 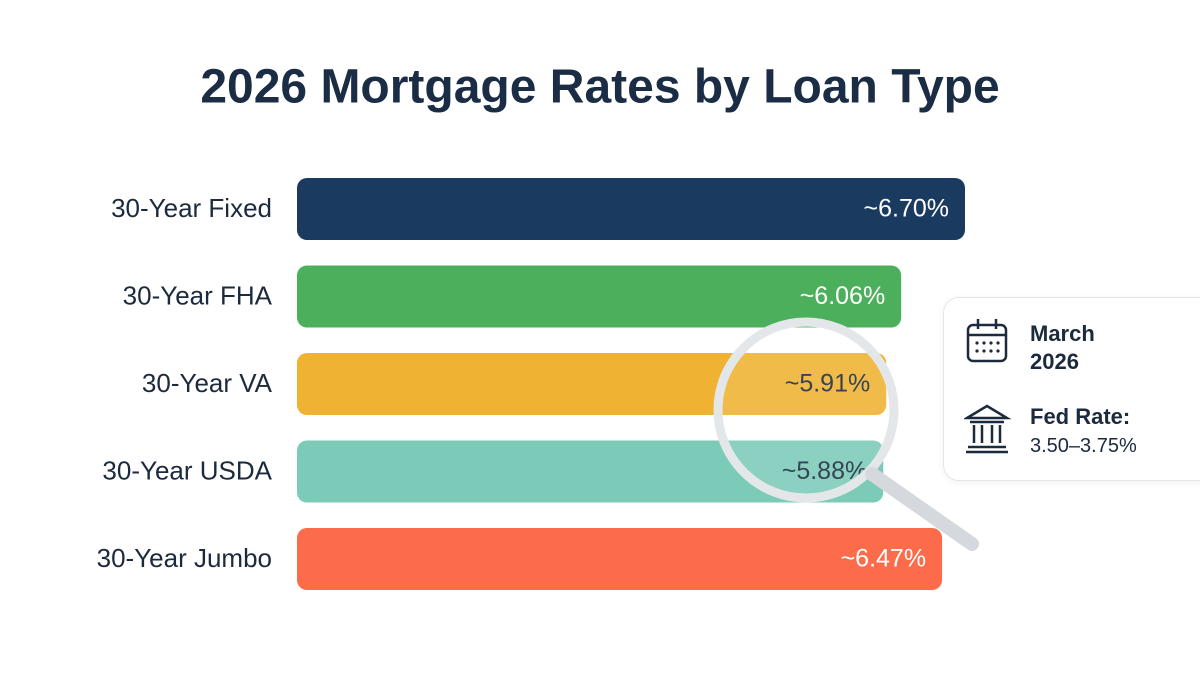 I want to click on category-label: 30-Year Fixed, so click(x=191, y=208).